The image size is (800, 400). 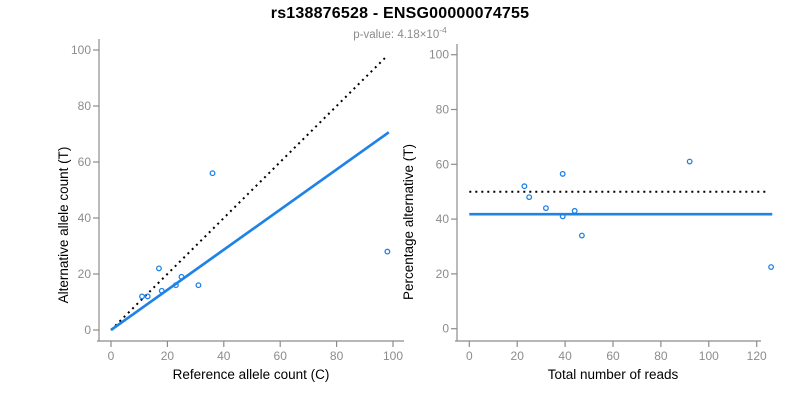 I want to click on figure-title: rs138876528 - ENSG00000074755, so click(x=400, y=13).